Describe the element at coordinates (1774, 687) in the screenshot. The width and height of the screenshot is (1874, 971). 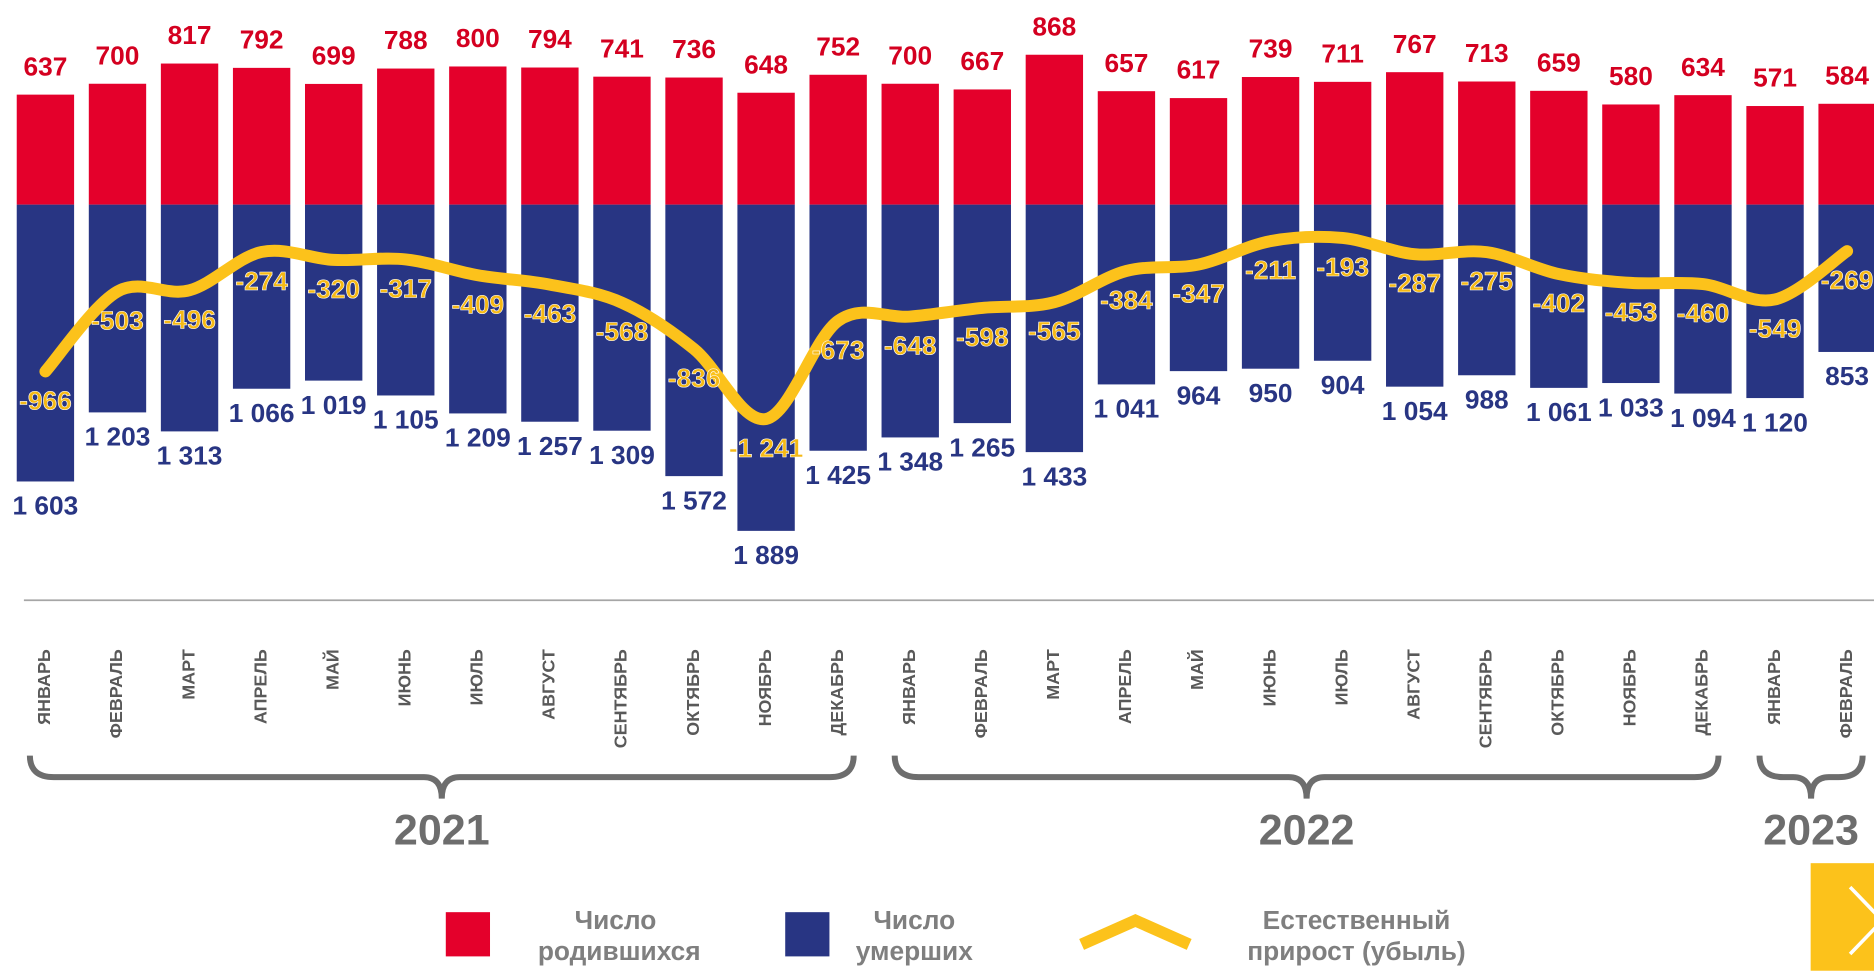
I see `x-tick-label: ЯНВАРЬ` at that location.